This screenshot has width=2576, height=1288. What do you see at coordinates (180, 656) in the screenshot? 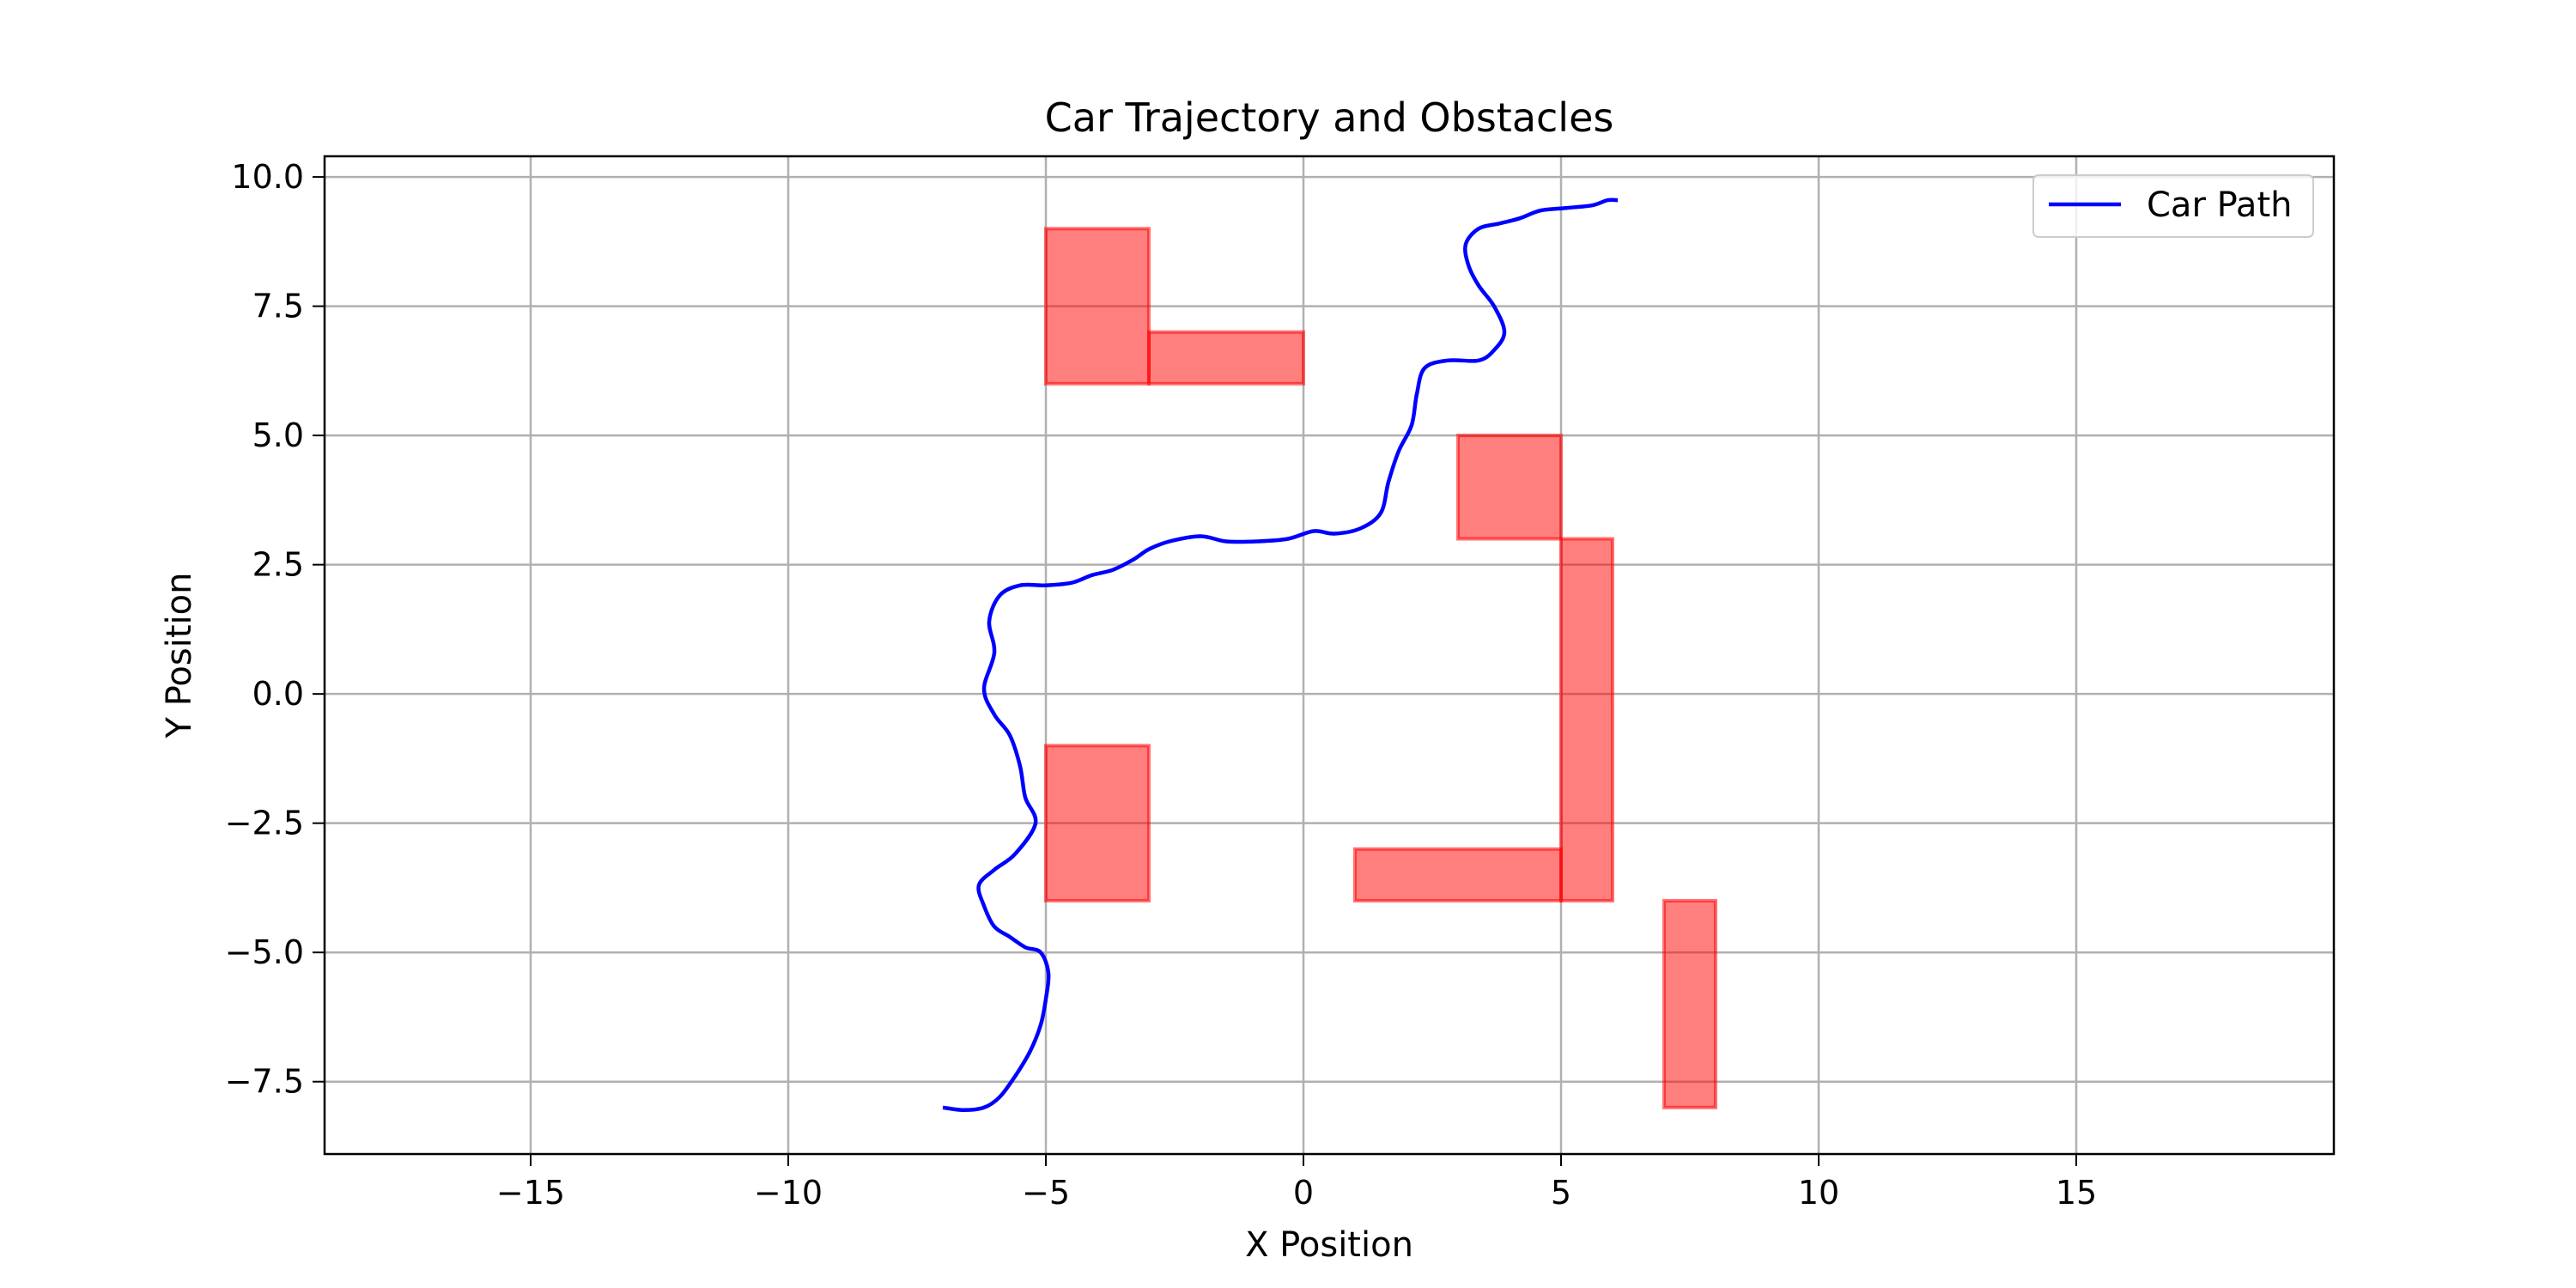
I see `y-axis-title: Y Position` at bounding box center [180, 656].